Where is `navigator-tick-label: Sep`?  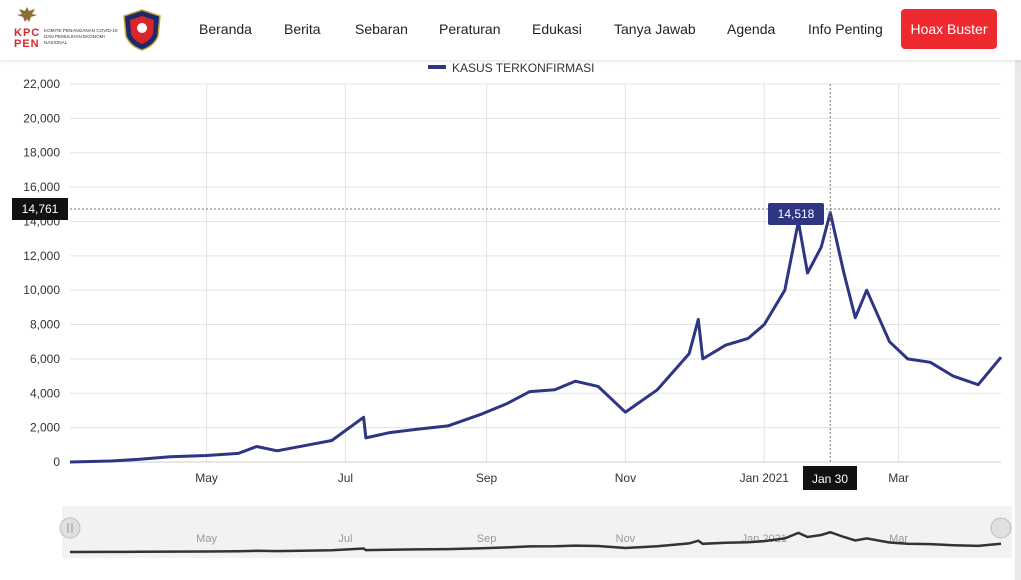 navigator-tick-label: Sep is located at coordinates (487, 539).